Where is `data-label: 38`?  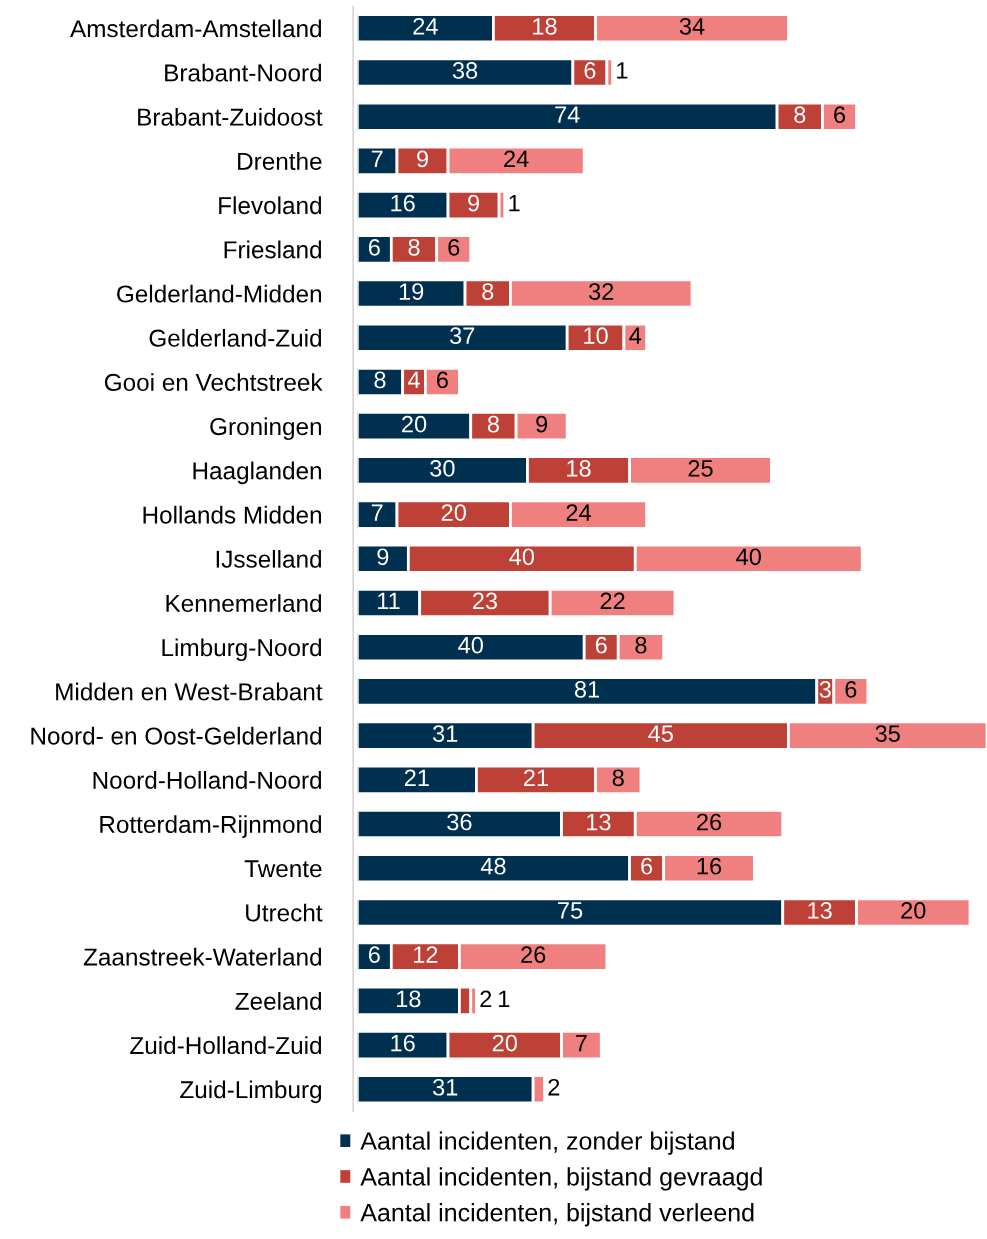
data-label: 38 is located at coordinates (465, 70).